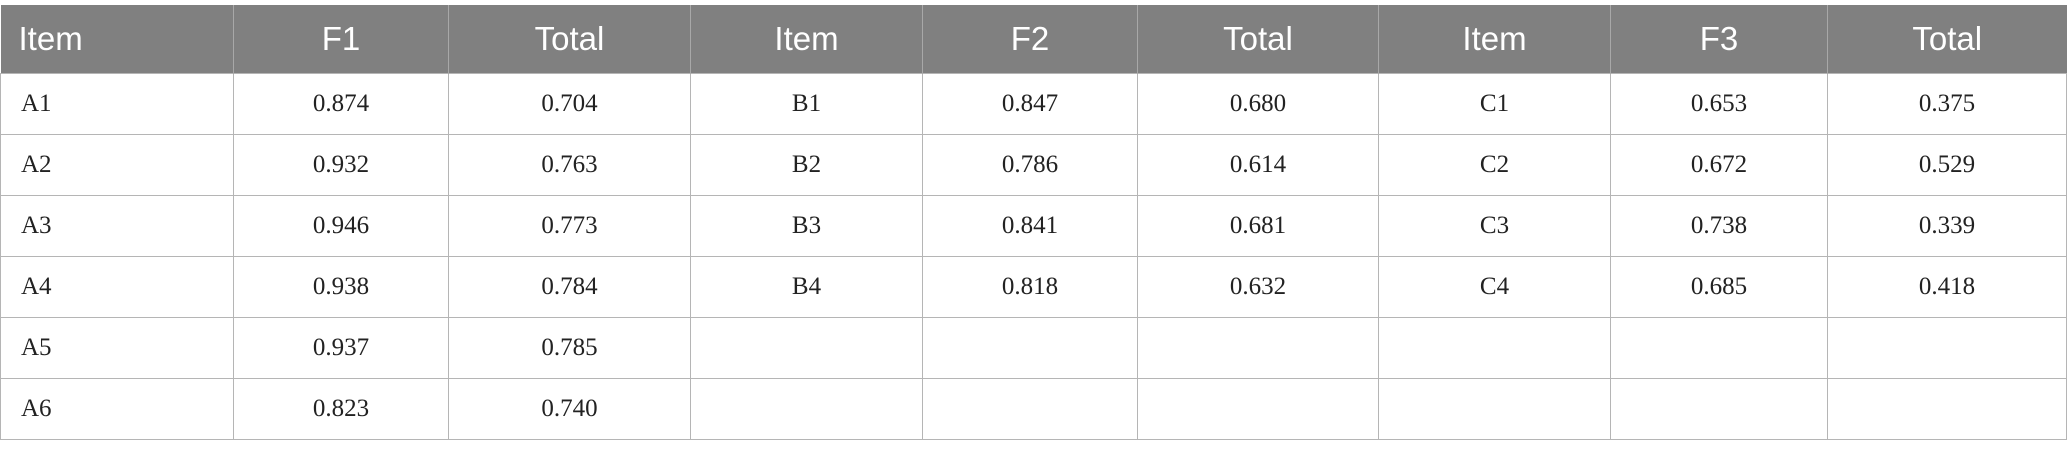 The image size is (2068, 460). I want to click on table-row: A3 0.946 0.773 B3 0.841 0.681 C3 0.738 0.339, so click(1033, 226).